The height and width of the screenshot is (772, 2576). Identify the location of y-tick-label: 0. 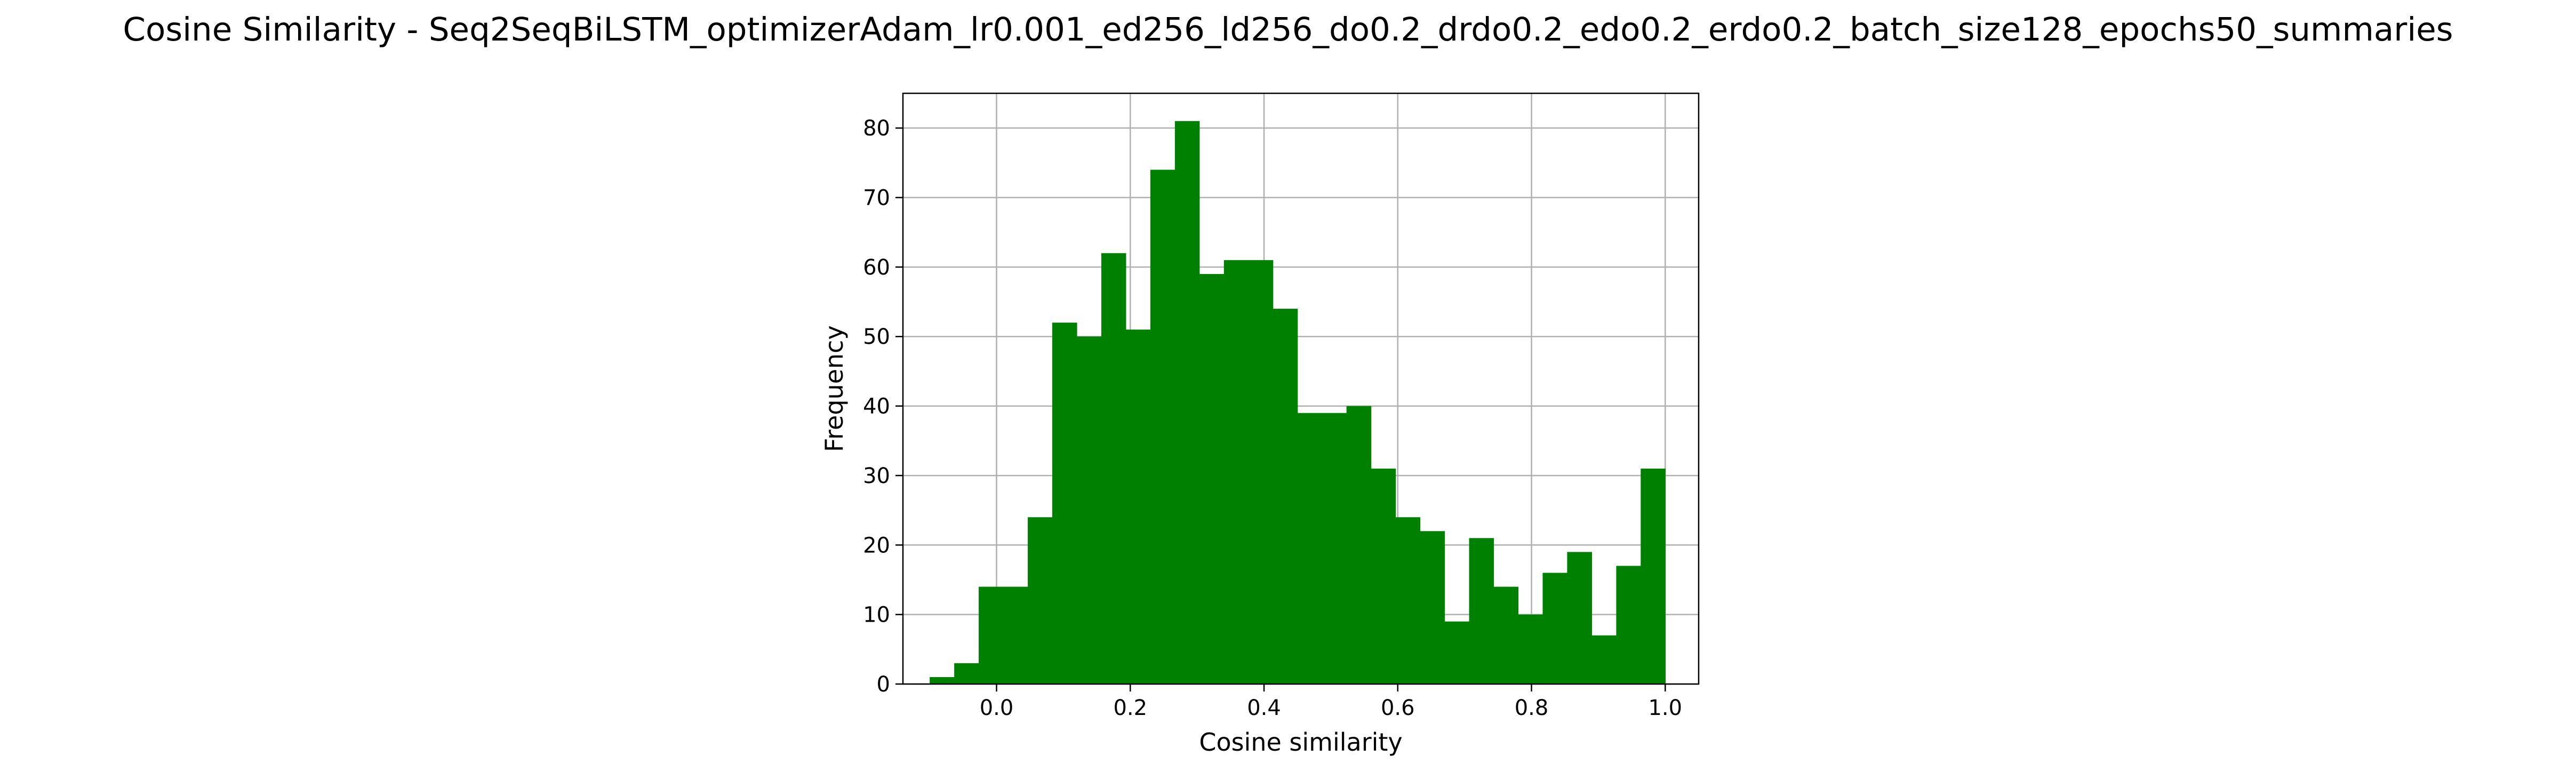
(883, 685).